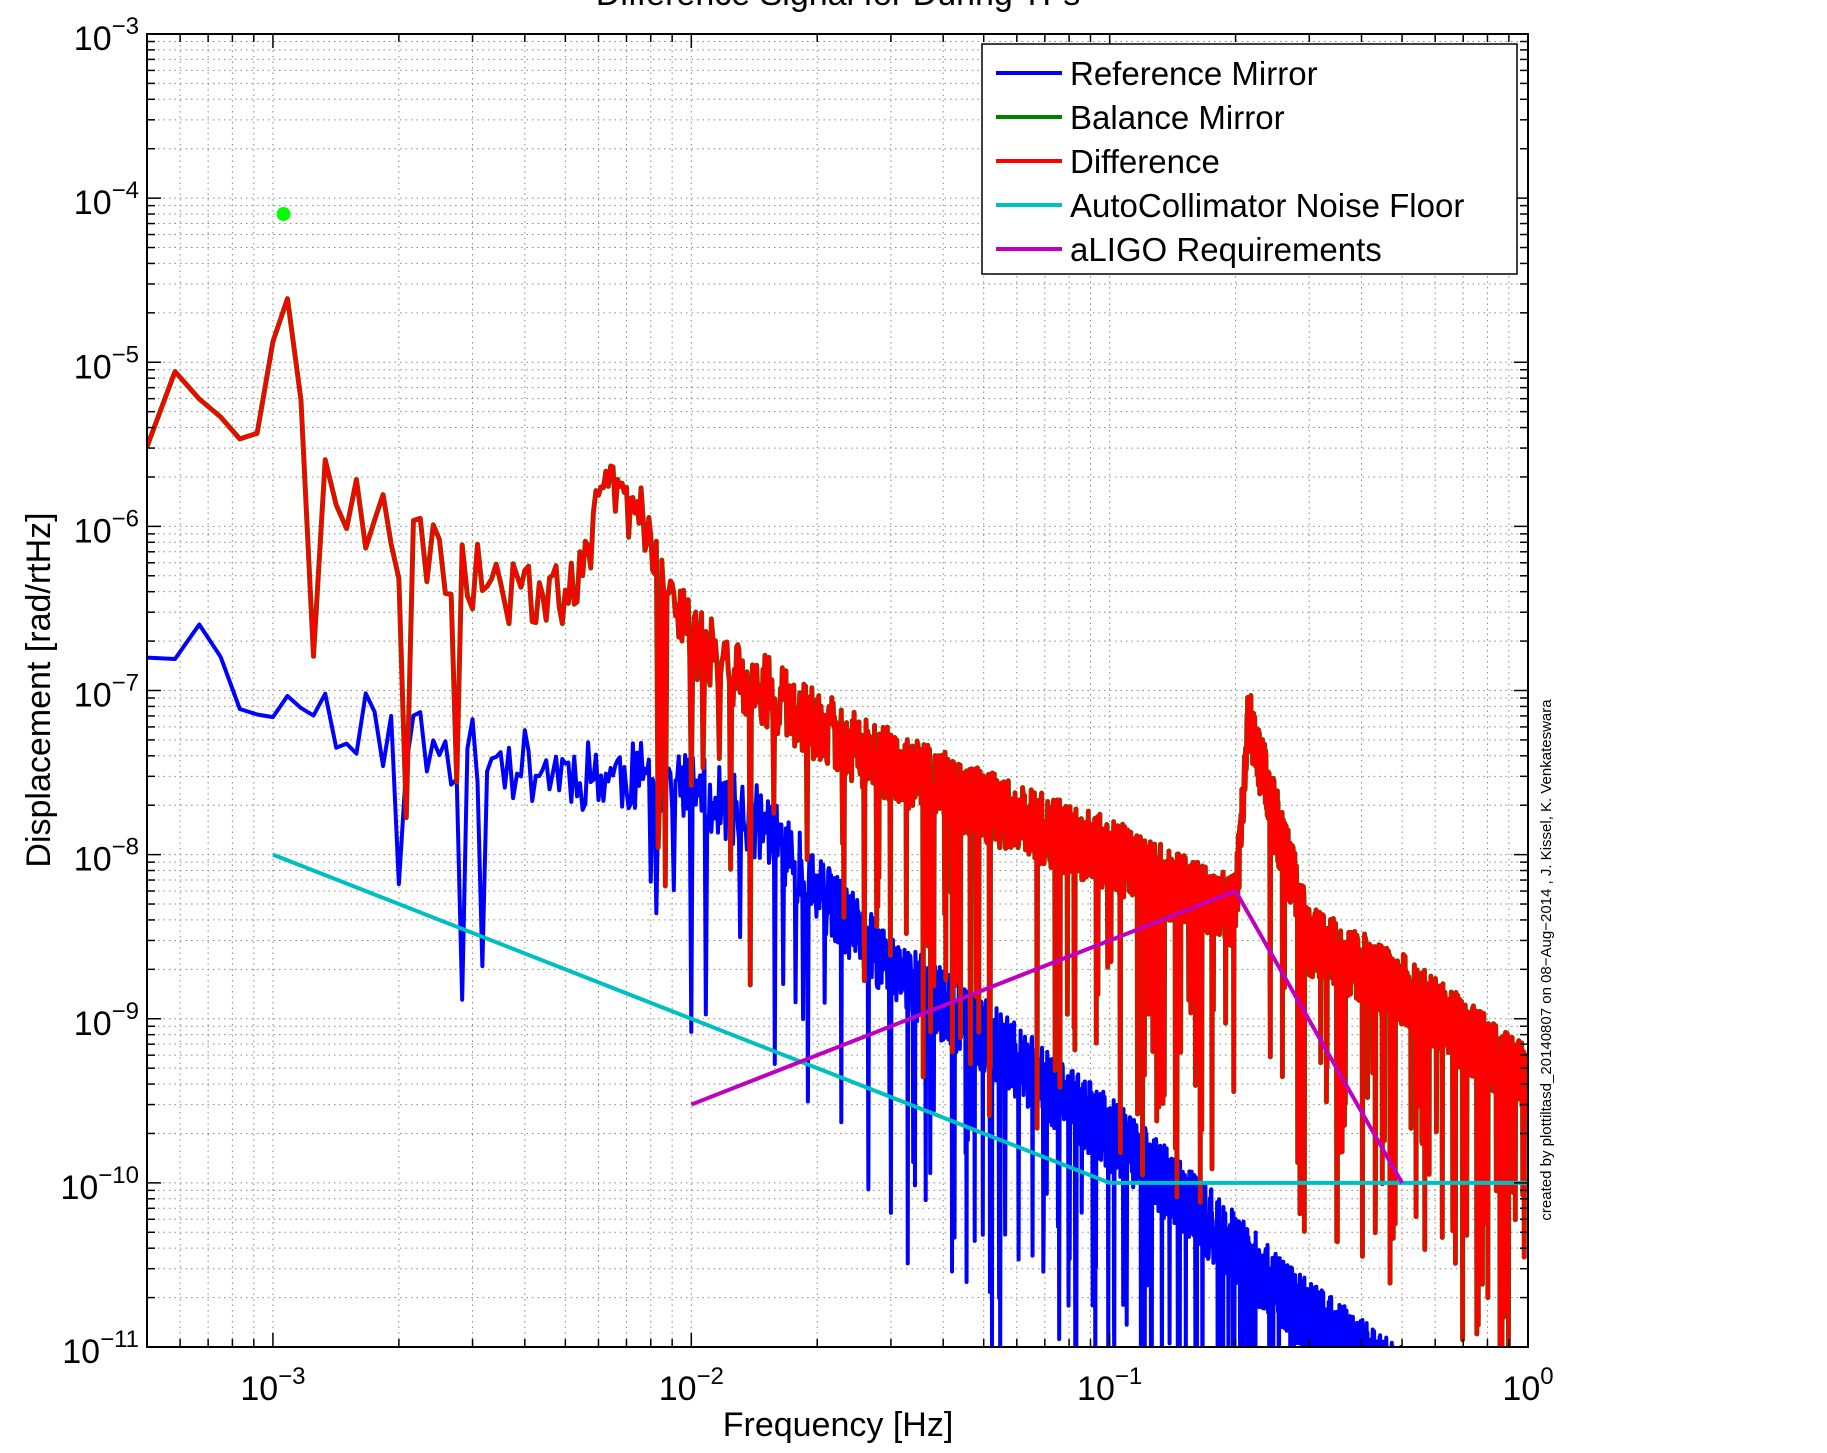 The height and width of the screenshot is (1453, 1827). Describe the element at coordinates (1226, 249) in the screenshot. I see `legend-label: aLIGO Requirements` at that location.